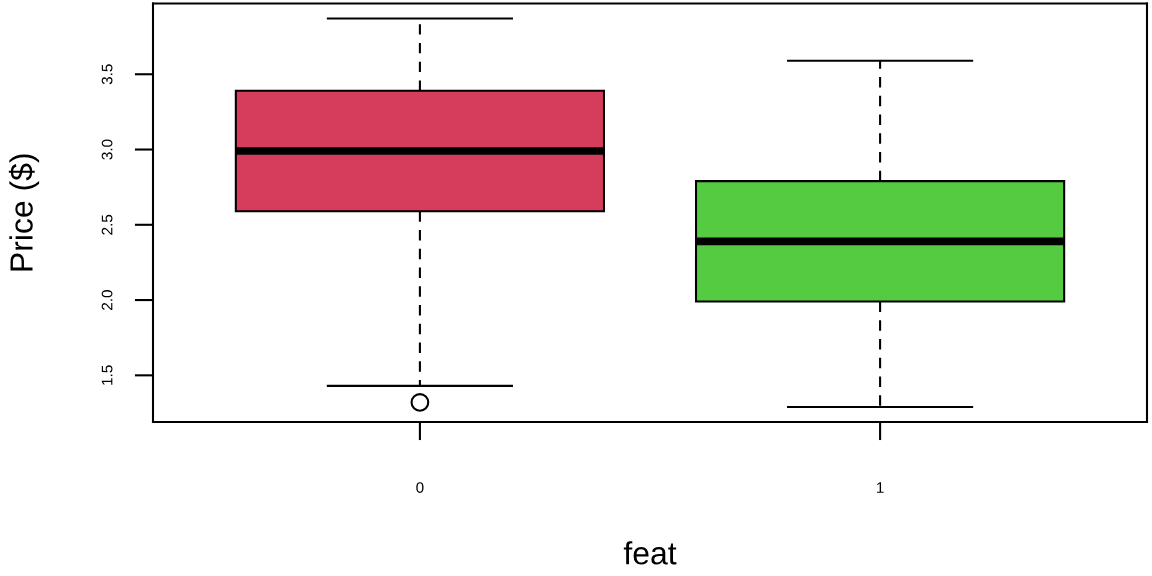 The height and width of the screenshot is (576, 1152). I want to click on y-axis-title: Price ($), so click(24, 212).